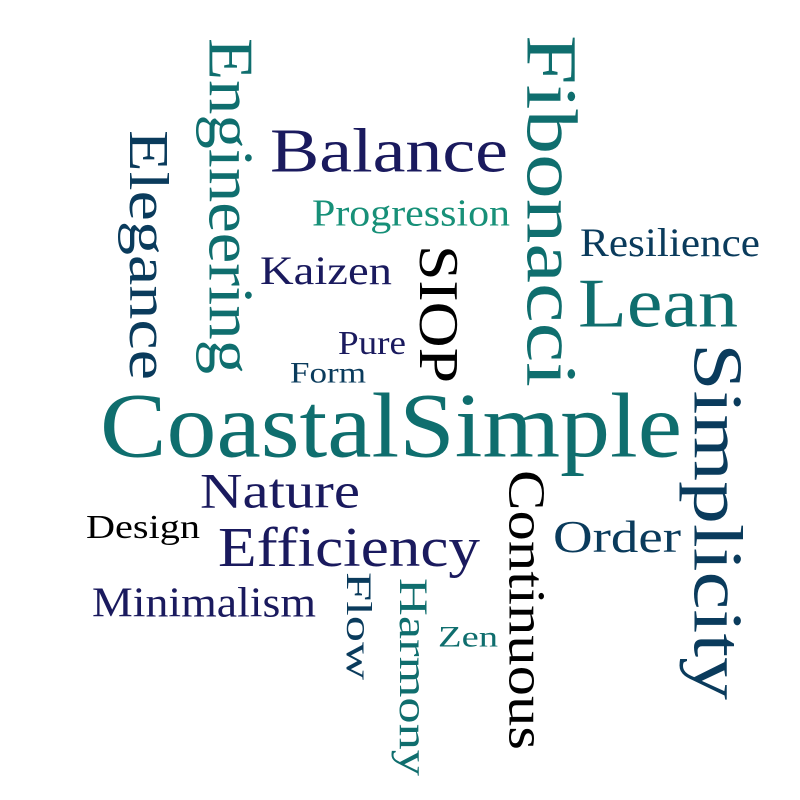 Image resolution: width=800 pixels, height=800 pixels. What do you see at coordinates (143, 526) in the screenshot?
I see `word-design: Design` at bounding box center [143, 526].